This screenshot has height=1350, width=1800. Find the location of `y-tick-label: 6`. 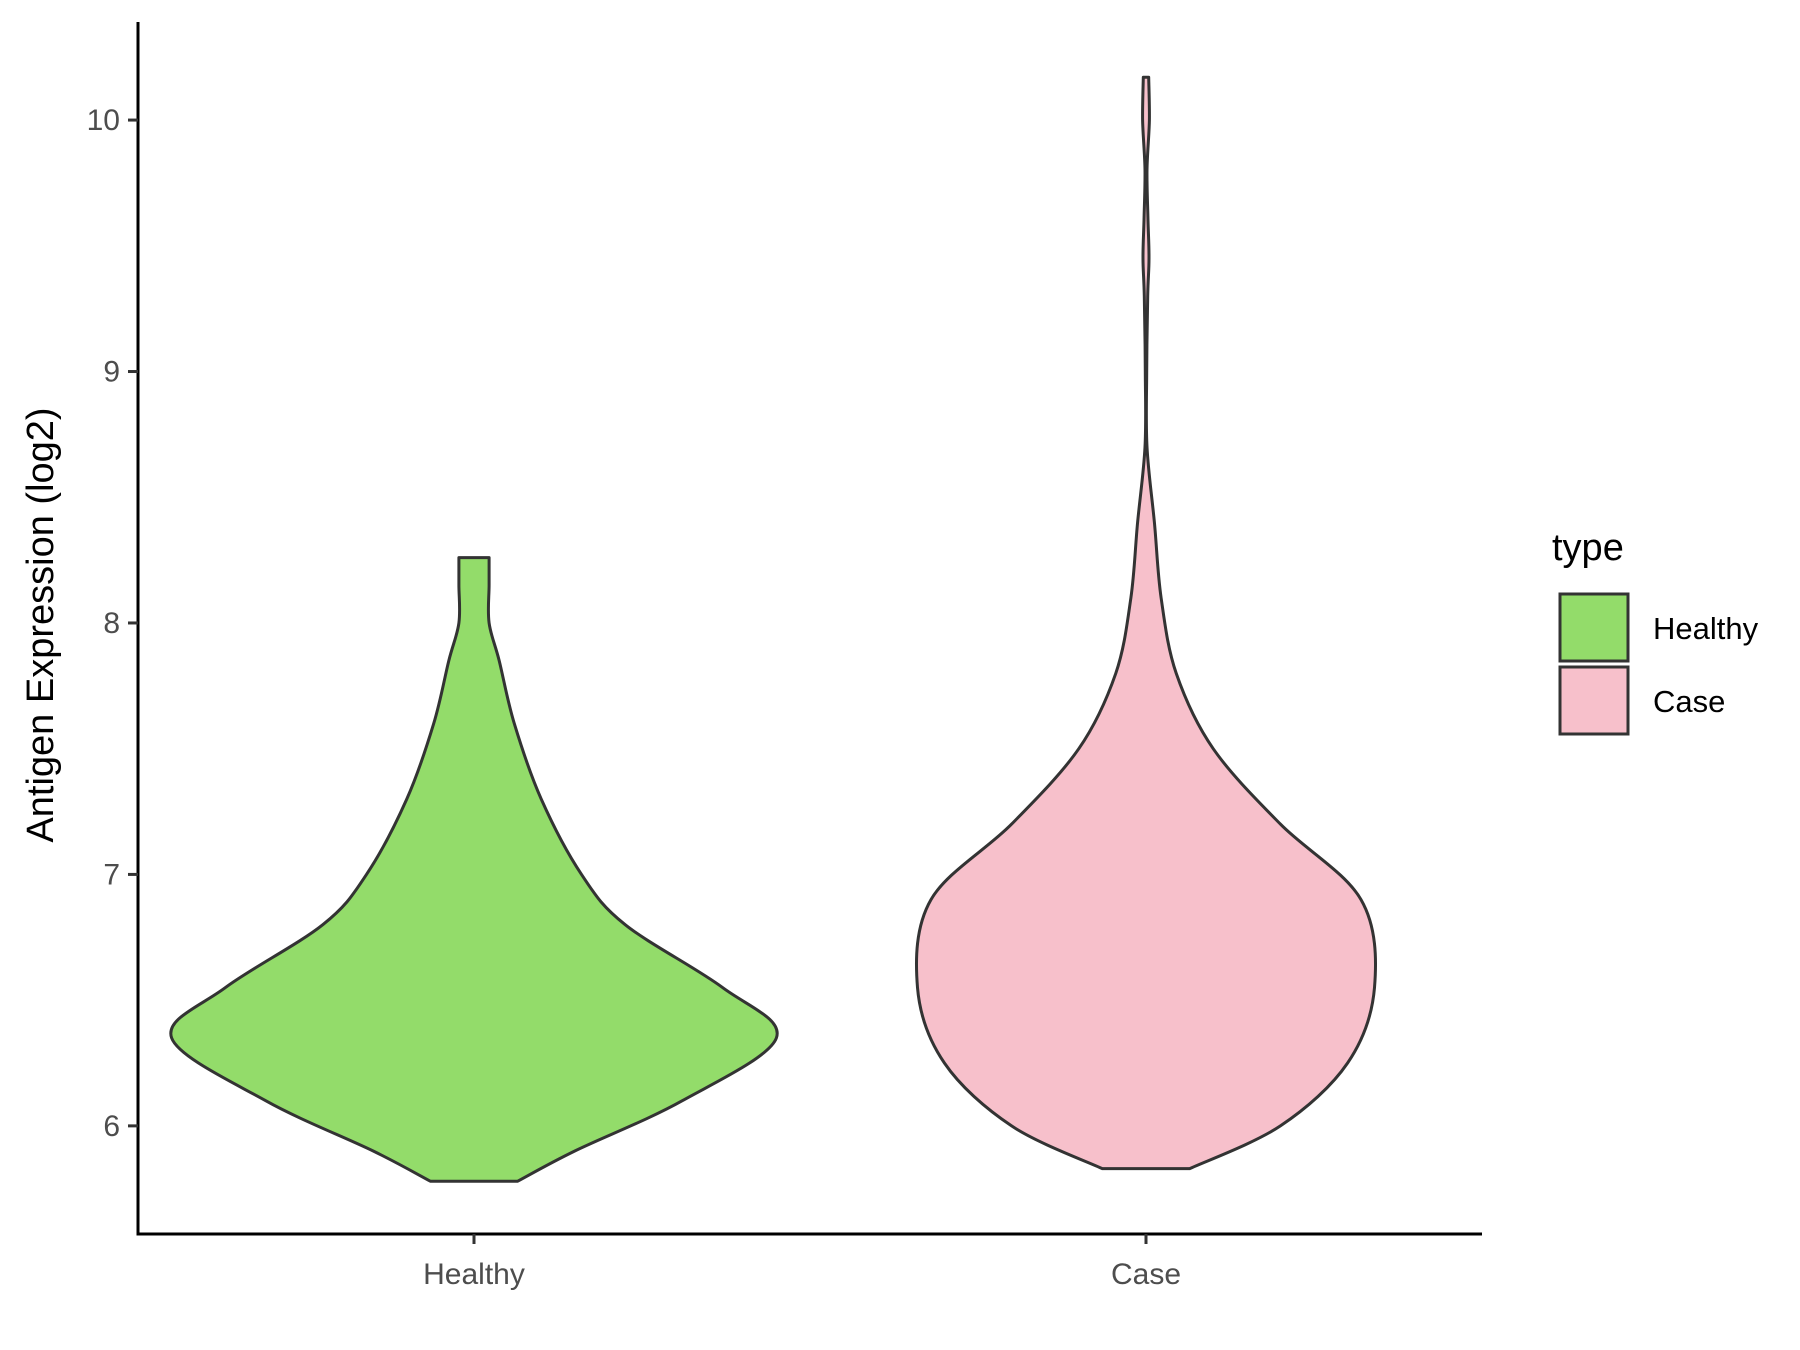

y-tick-label: 6 is located at coordinates (111, 1126).